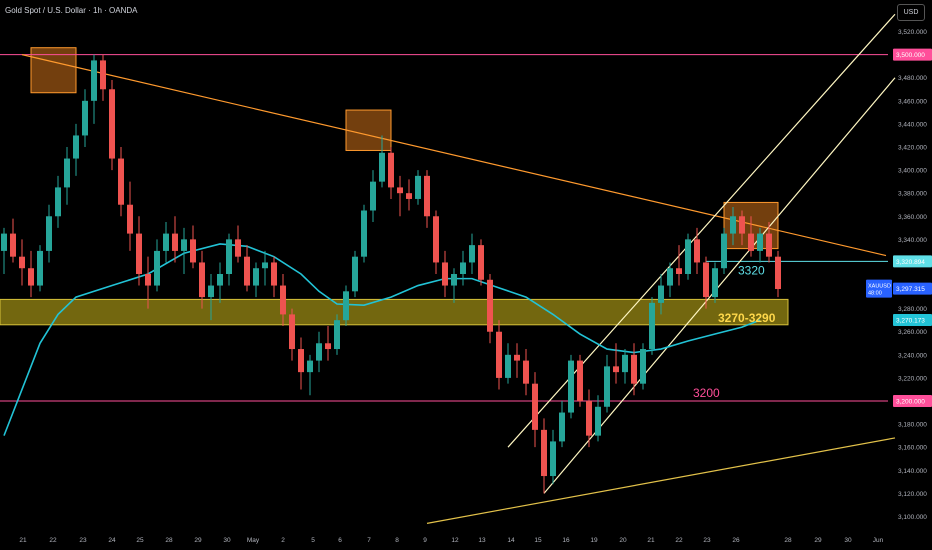 The image size is (932, 550). What do you see at coordinates (912, 124) in the screenshot?
I see `y-tick-label: 3,440.000` at bounding box center [912, 124].